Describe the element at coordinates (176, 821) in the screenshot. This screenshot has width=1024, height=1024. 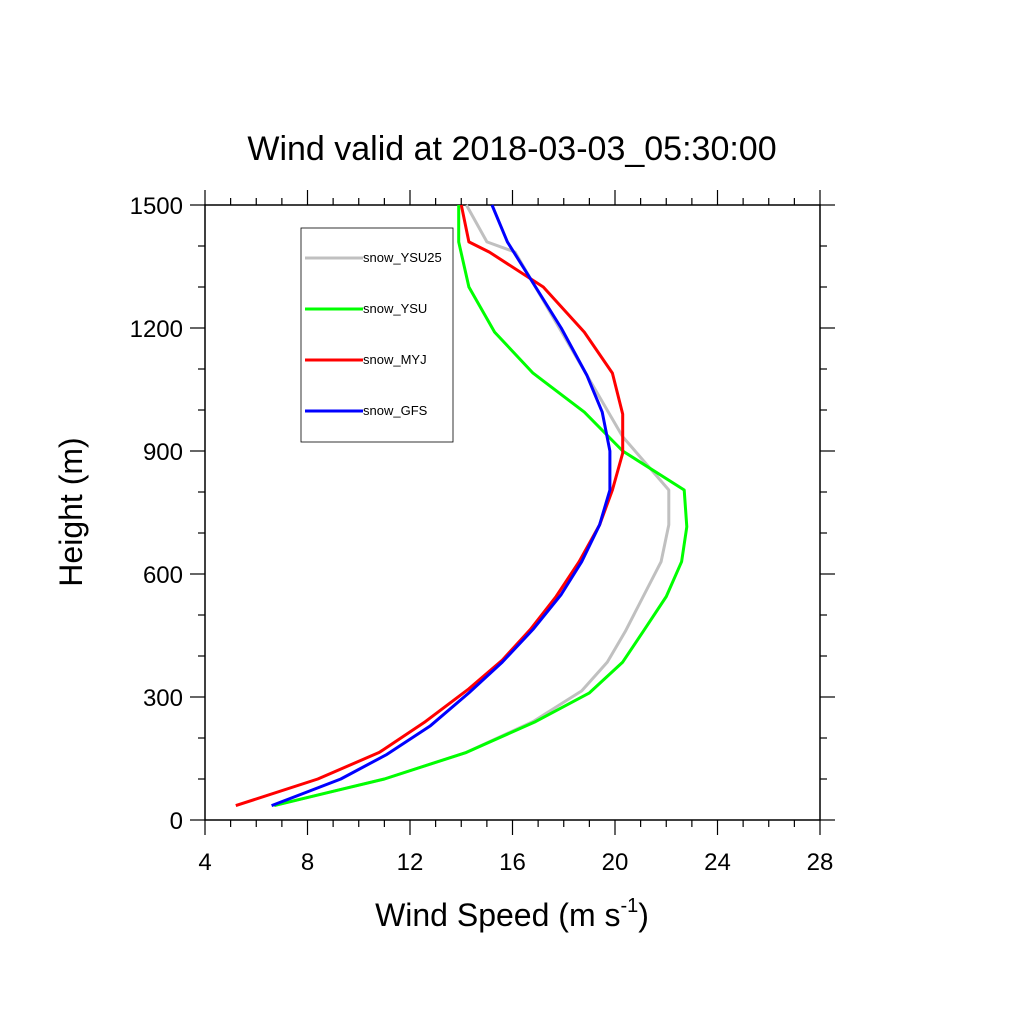
I see `y-tick-label: 0` at that location.